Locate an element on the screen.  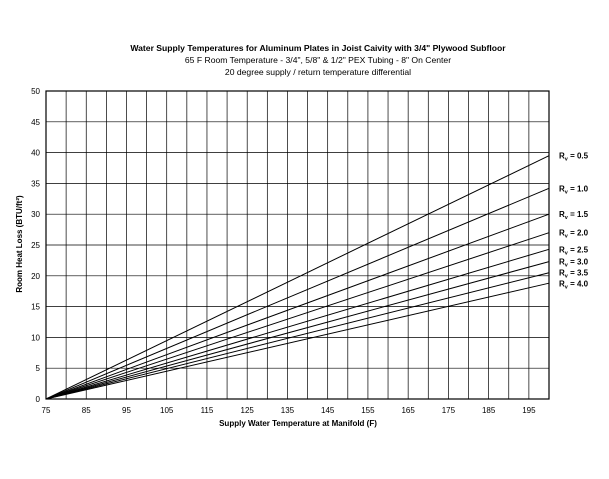
x-tick-label: 85 is located at coordinates (86, 410).